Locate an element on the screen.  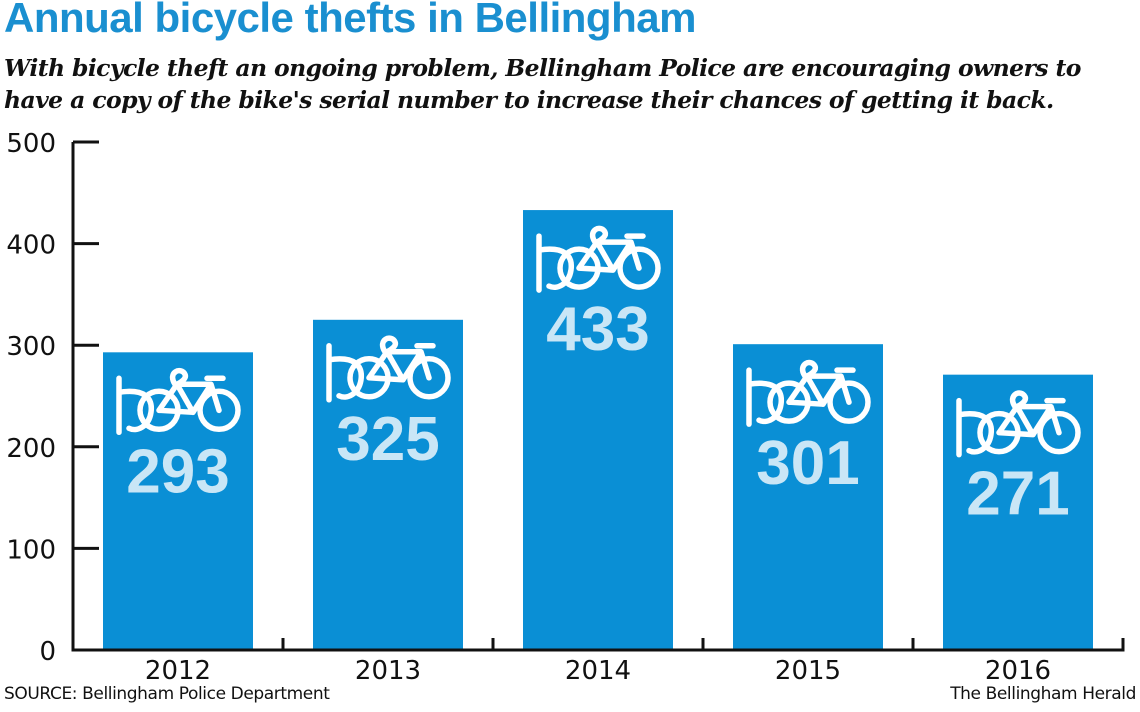
value-label: 325 is located at coordinates (387, 439).